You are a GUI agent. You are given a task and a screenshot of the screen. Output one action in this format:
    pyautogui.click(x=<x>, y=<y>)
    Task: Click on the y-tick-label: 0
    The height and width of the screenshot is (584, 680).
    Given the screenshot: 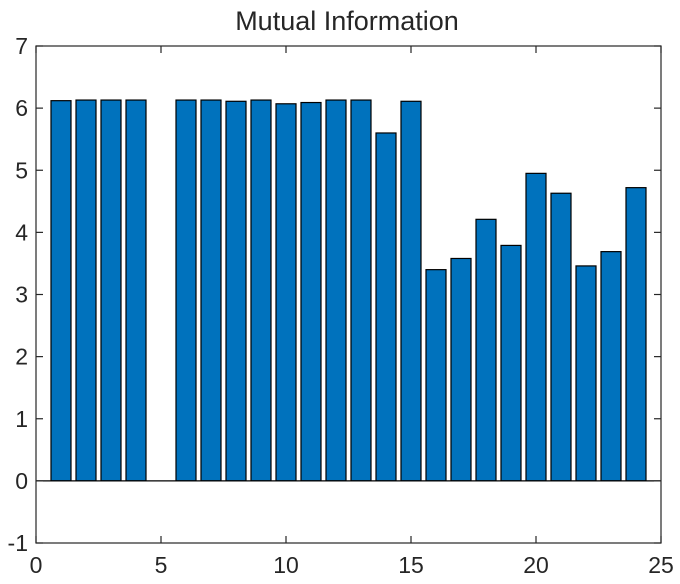 What is the action you would take?
    pyautogui.click(x=21, y=481)
    